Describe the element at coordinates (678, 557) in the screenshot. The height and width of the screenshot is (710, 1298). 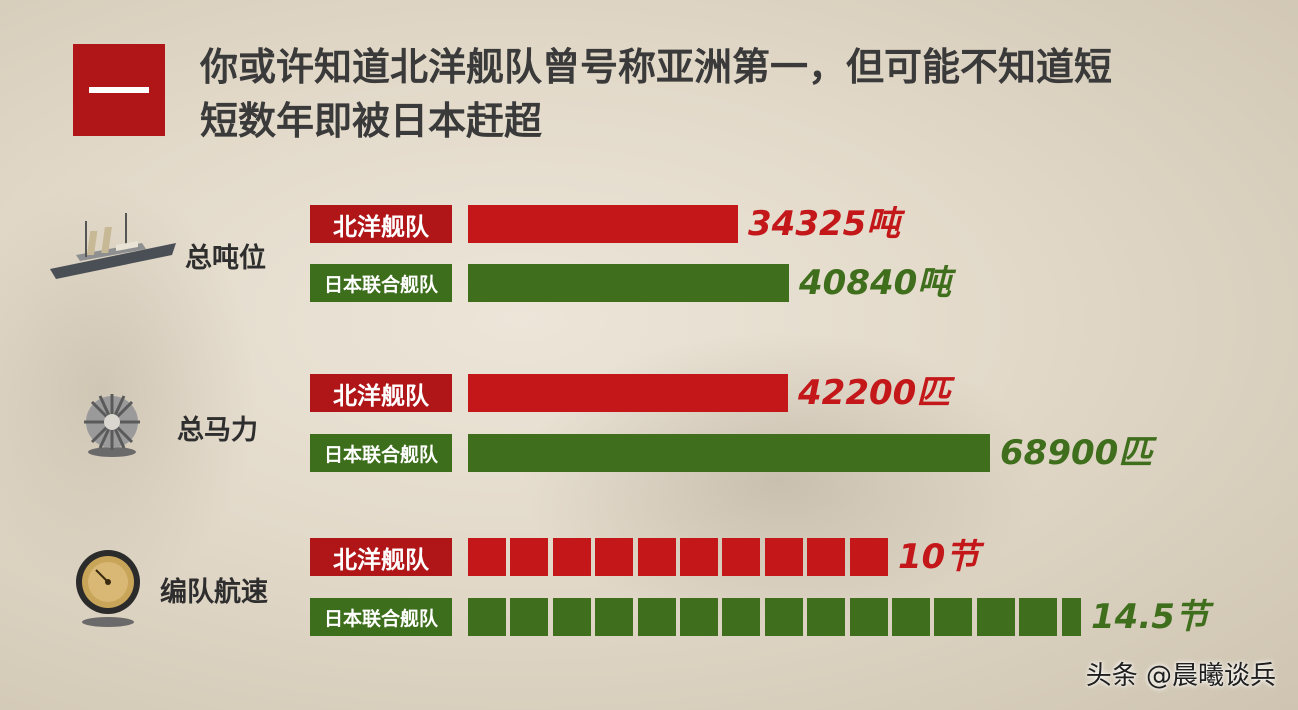
I see `segmented-bar-speed-beiyang` at that location.